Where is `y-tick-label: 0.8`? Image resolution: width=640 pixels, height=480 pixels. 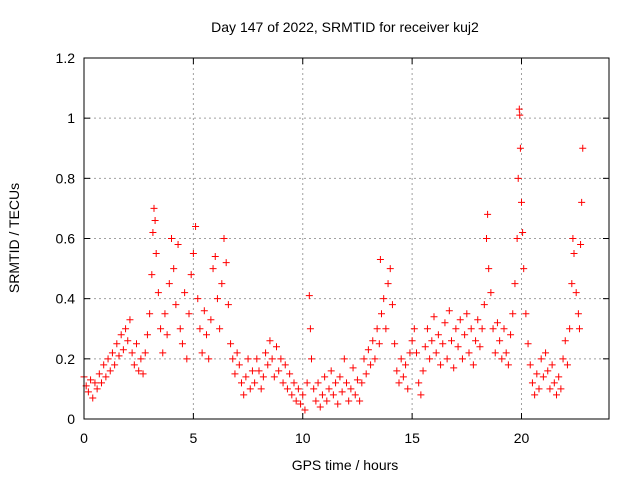
y-tick-label: 0.8 is located at coordinates (66, 178).